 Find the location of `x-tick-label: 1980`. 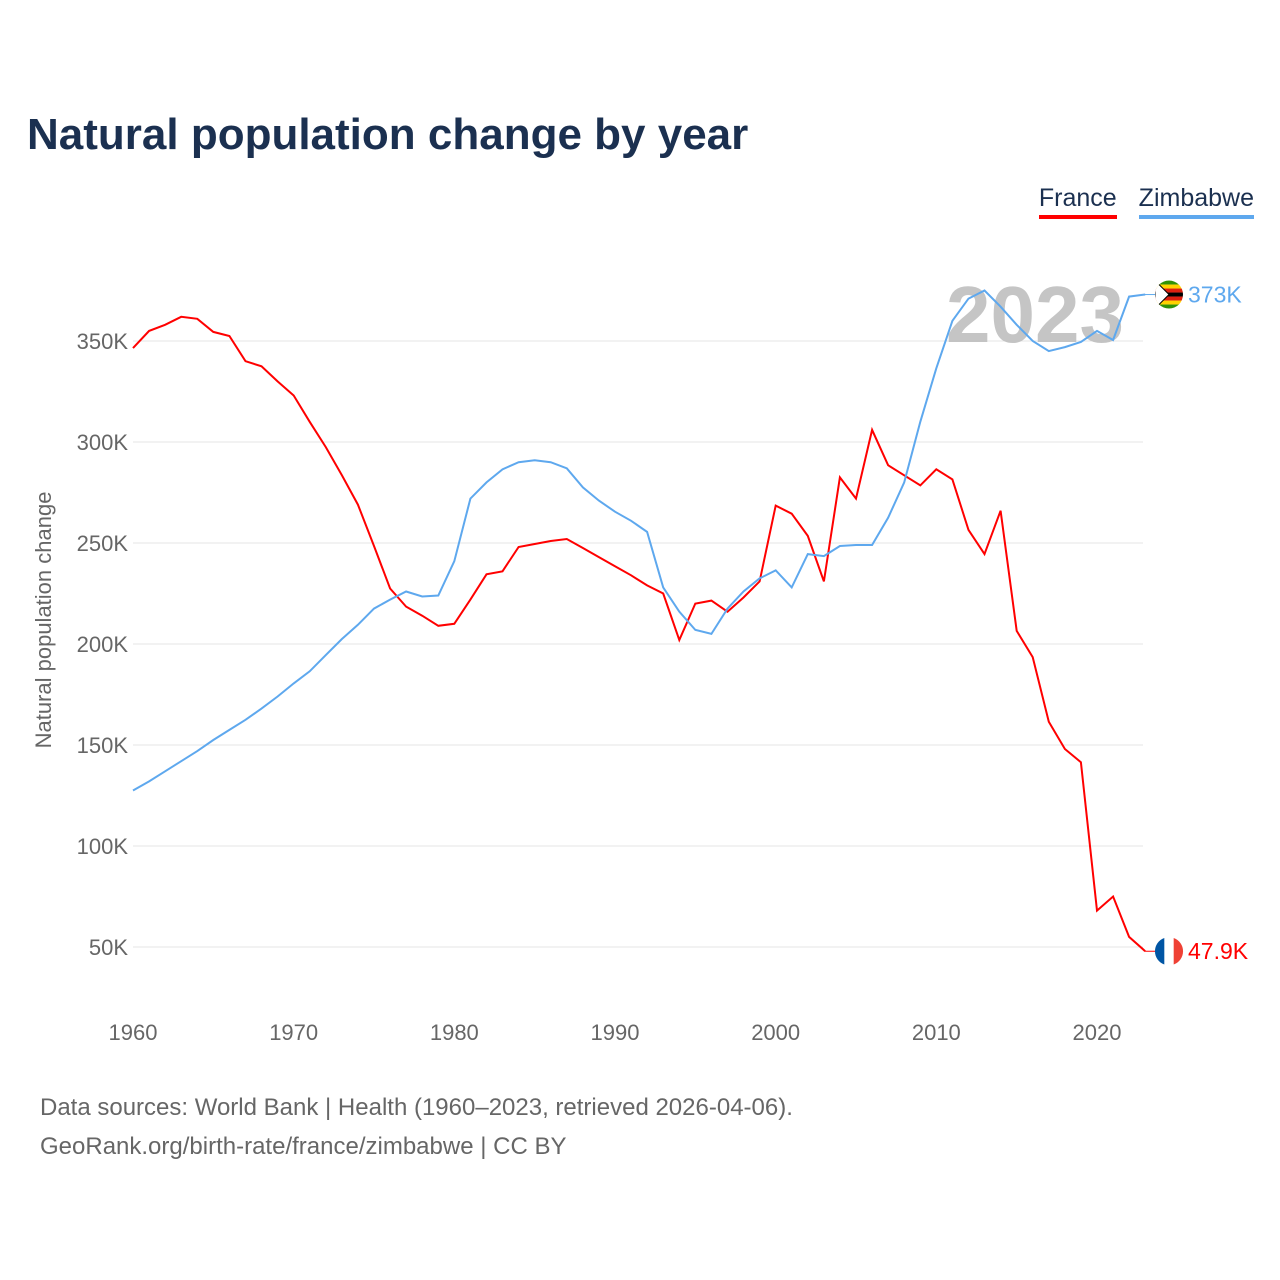

x-tick-label: 1980 is located at coordinates (454, 1032).